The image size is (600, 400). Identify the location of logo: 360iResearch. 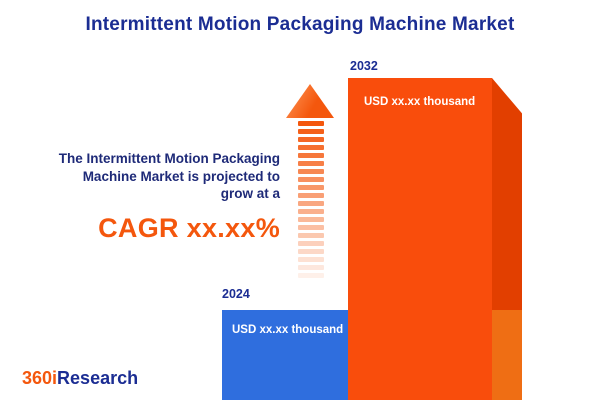
(80, 378).